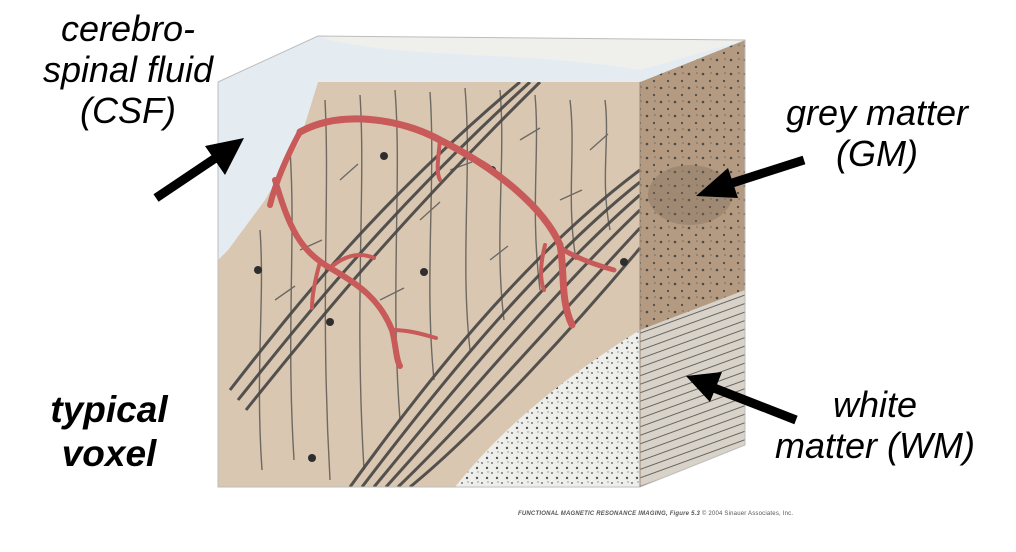 The width and height of the screenshot is (1016, 552). I want to click on typical-voxel-label-line-2: voxel, so click(109, 453).